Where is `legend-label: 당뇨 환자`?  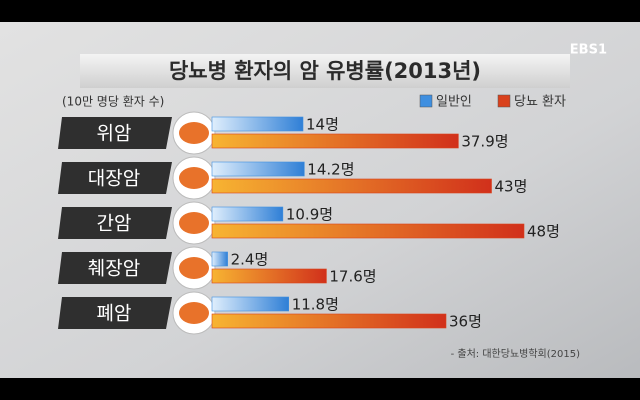
legend-label: 당뇨 환자 is located at coordinates (540, 102).